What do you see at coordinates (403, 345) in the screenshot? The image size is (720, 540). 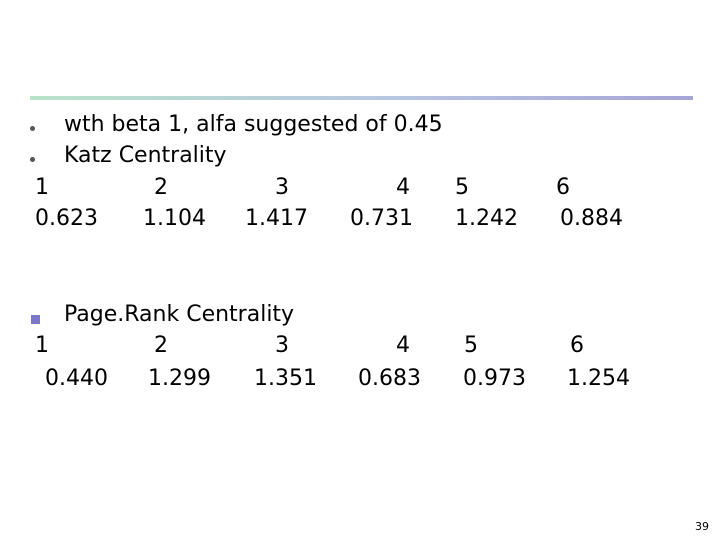 I see `pagerank-node-label: 4` at bounding box center [403, 345].